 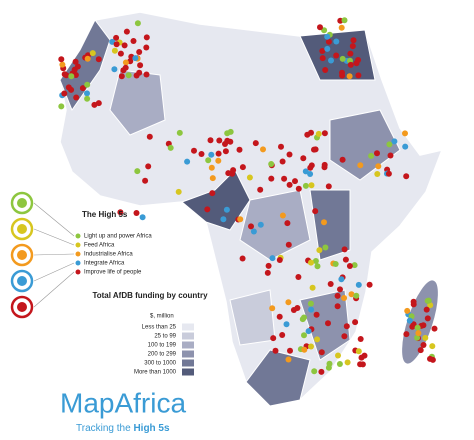 I want to click on funding-label: 200 to 299, so click(x=162, y=355).